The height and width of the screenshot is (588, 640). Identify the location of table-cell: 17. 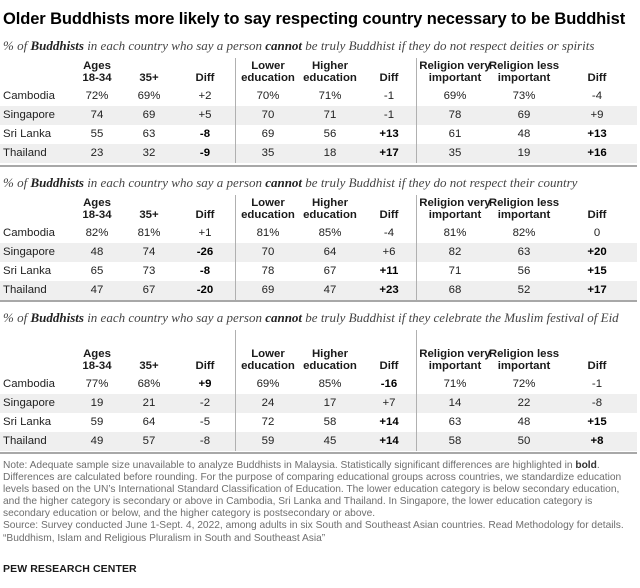
(330, 403).